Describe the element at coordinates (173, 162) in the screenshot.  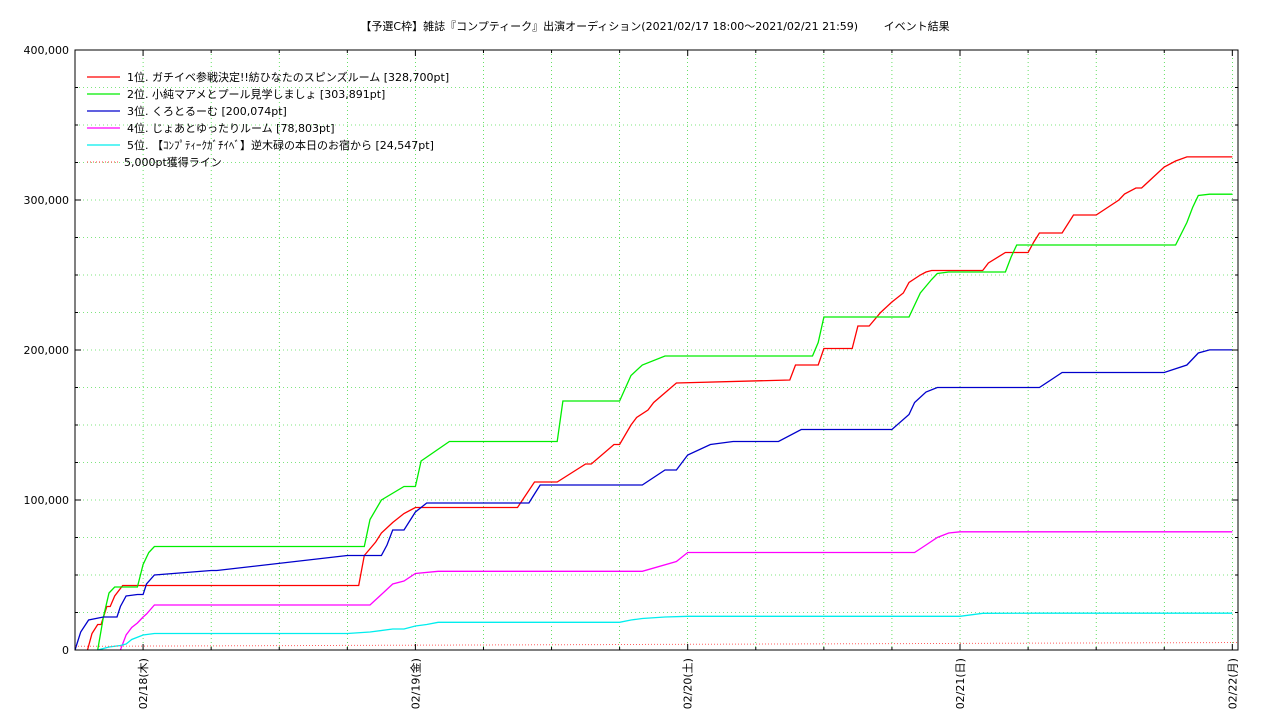
I see `legend-label-6: 5,000pt獲得ライン` at that location.